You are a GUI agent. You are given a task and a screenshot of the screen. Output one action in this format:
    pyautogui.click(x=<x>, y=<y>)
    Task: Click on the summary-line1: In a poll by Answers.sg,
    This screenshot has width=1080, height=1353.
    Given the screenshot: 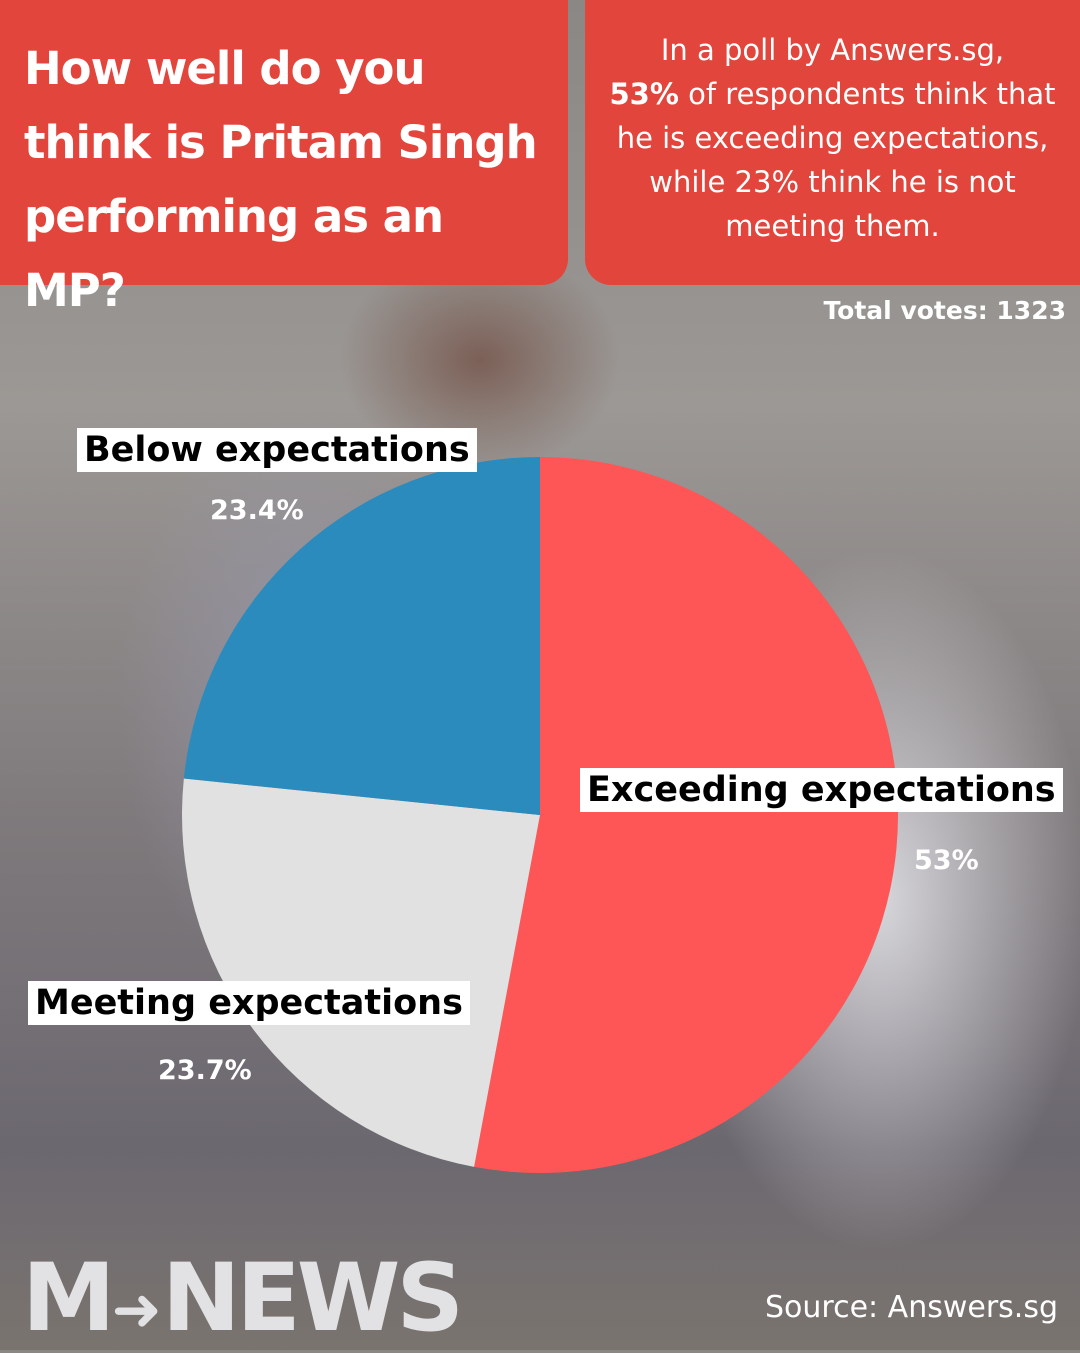 What is the action you would take?
    pyautogui.click(x=832, y=50)
    